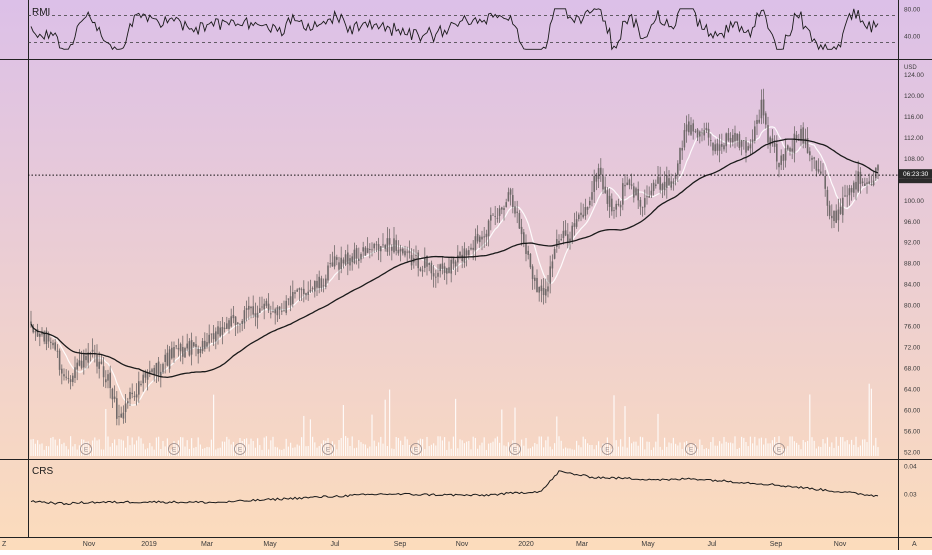 The image size is (932, 555). I want to click on crs-line, so click(454, 488).